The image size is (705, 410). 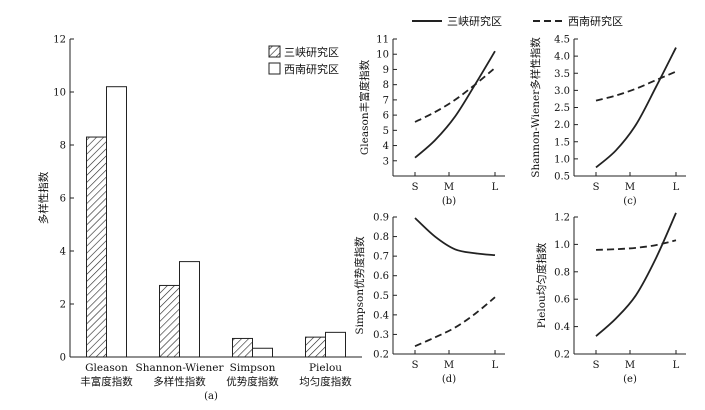 I want to click on panel-d-y-tick-label: 0.4, so click(x=381, y=315).